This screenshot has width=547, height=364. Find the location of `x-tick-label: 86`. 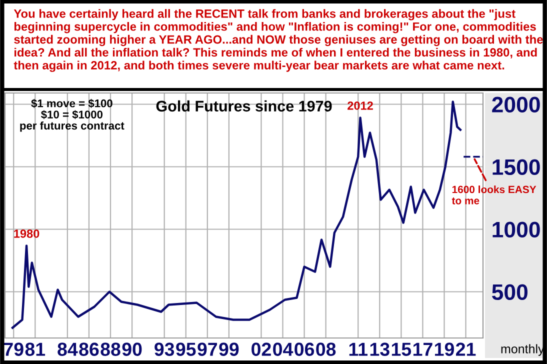

x-tick-label: 86 is located at coordinates (89, 349).